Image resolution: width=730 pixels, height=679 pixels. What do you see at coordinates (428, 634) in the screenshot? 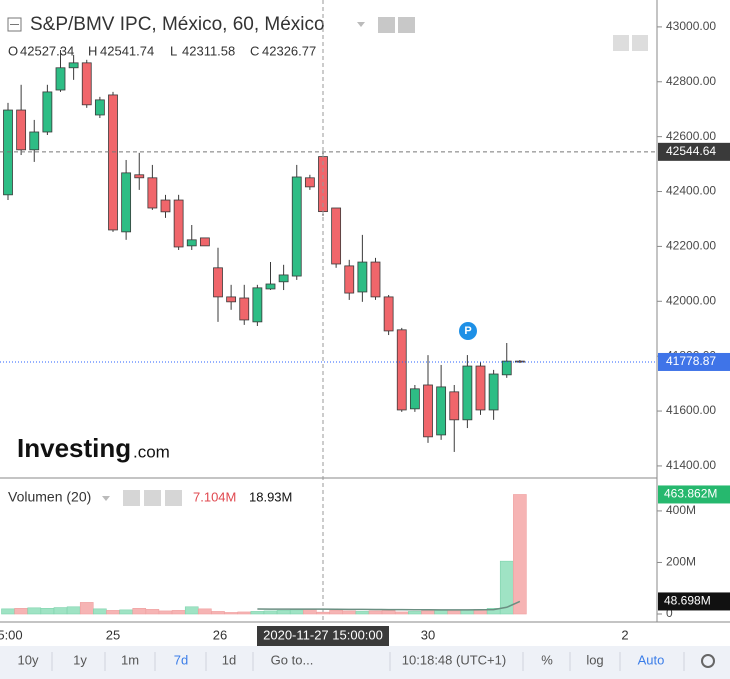
I see `x-tick-label: 30` at bounding box center [428, 634].